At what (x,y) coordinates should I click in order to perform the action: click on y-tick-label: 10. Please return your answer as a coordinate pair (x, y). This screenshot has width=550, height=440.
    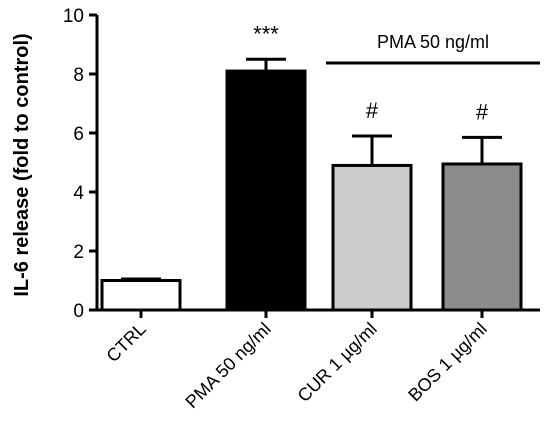
    Looking at the image, I should click on (73, 16).